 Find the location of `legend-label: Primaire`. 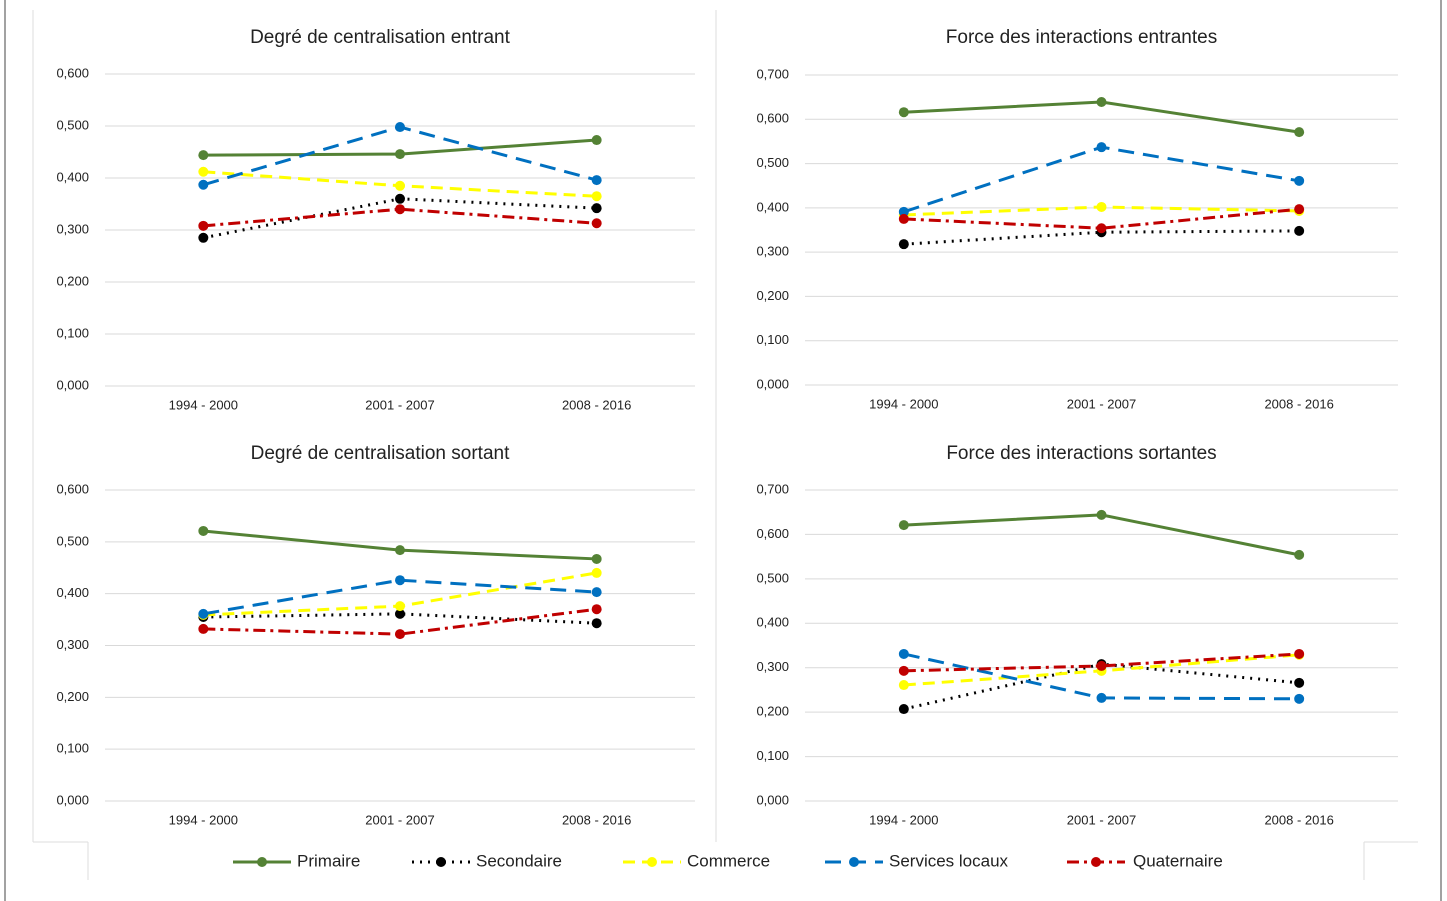

legend-label: Primaire is located at coordinates (328, 860).